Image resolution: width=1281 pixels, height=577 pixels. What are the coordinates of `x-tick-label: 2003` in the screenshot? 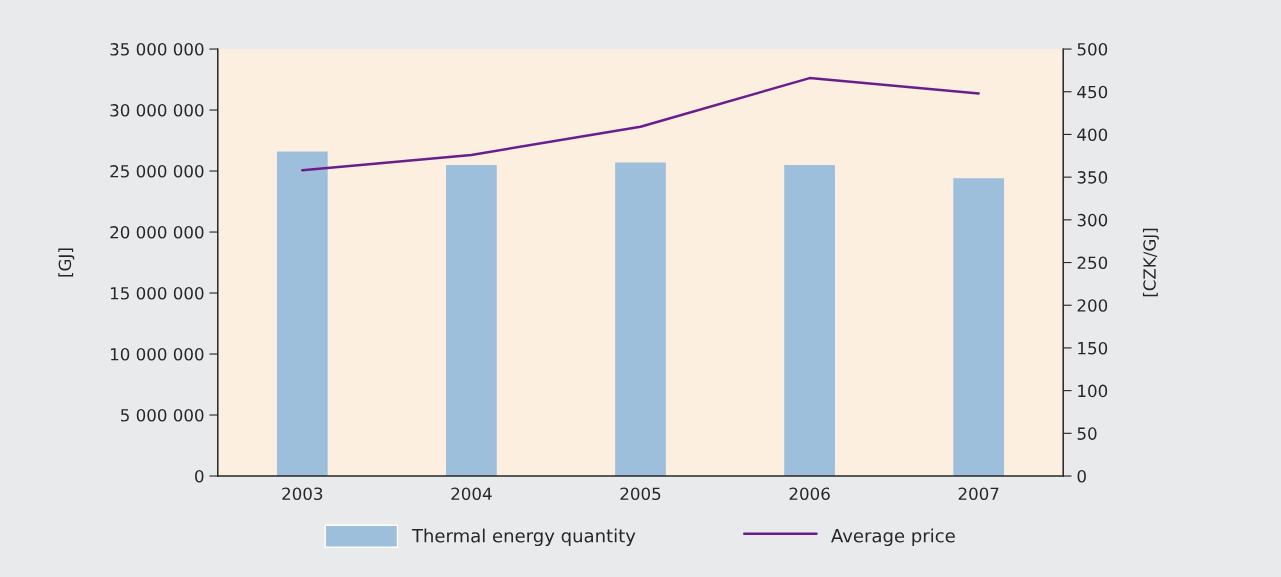 It's located at (302, 494).